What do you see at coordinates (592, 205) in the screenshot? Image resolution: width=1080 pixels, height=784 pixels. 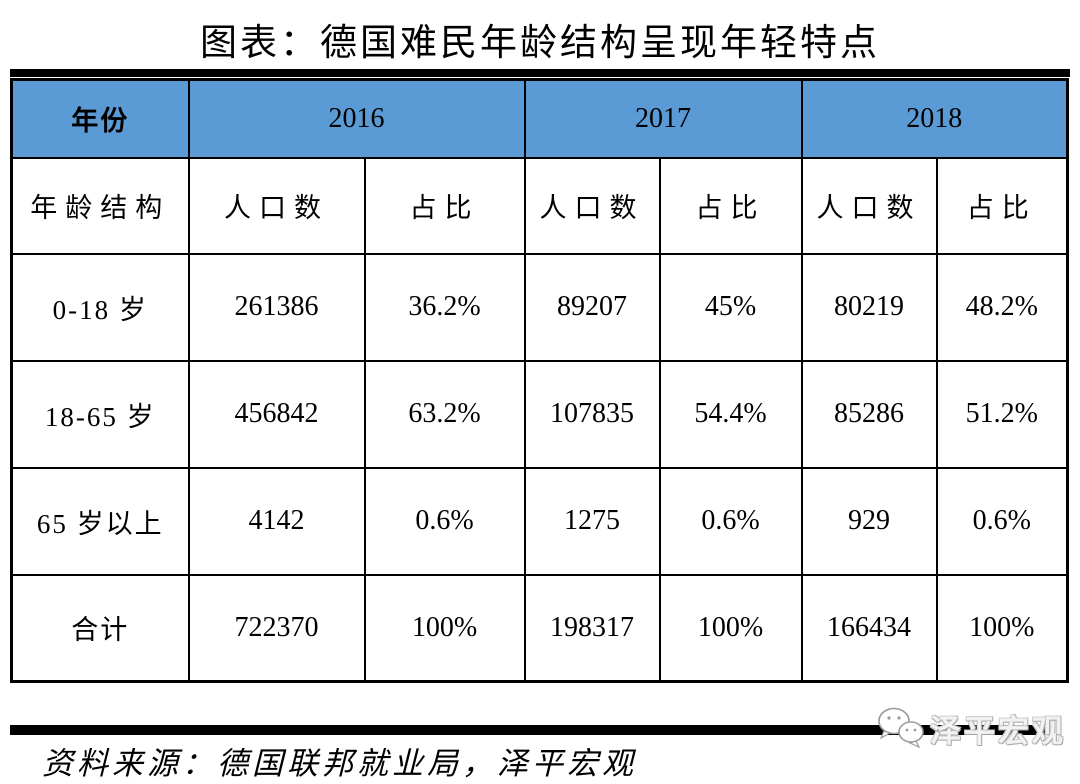 I see `population-header-2017: 人口数` at bounding box center [592, 205].